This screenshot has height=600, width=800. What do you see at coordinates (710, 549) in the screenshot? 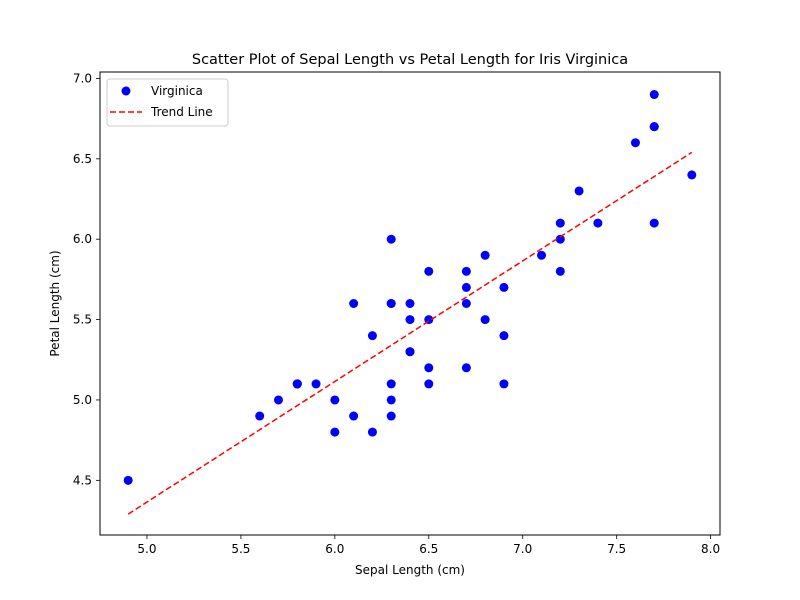
I see `x-tick-label: 8.0` at bounding box center [710, 549].